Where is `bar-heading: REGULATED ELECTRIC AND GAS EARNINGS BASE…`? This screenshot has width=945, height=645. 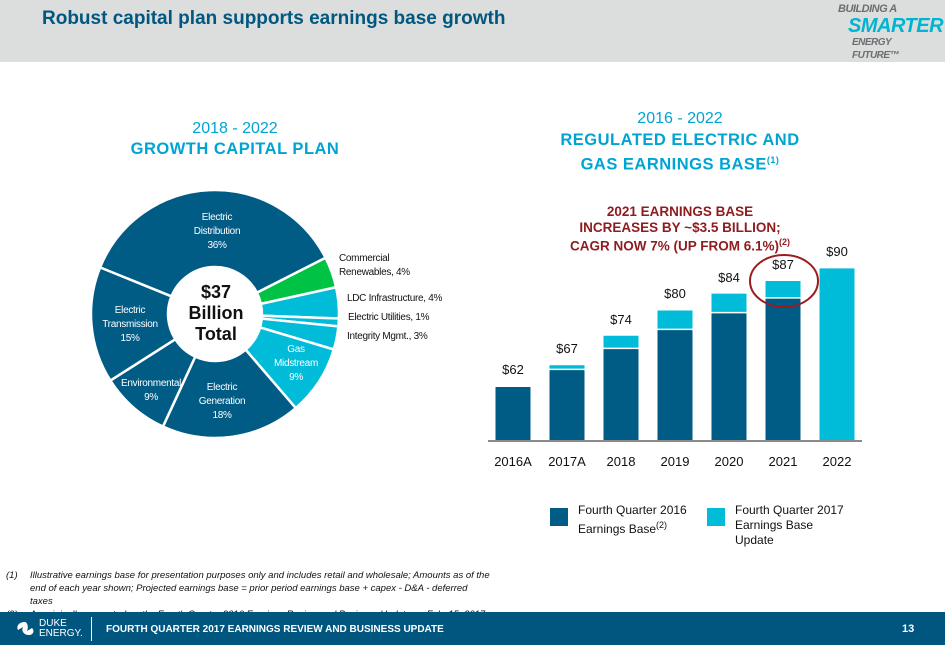 bar-heading: REGULATED ELECTRIC AND GAS EARNINGS BASE… is located at coordinates (680, 152).